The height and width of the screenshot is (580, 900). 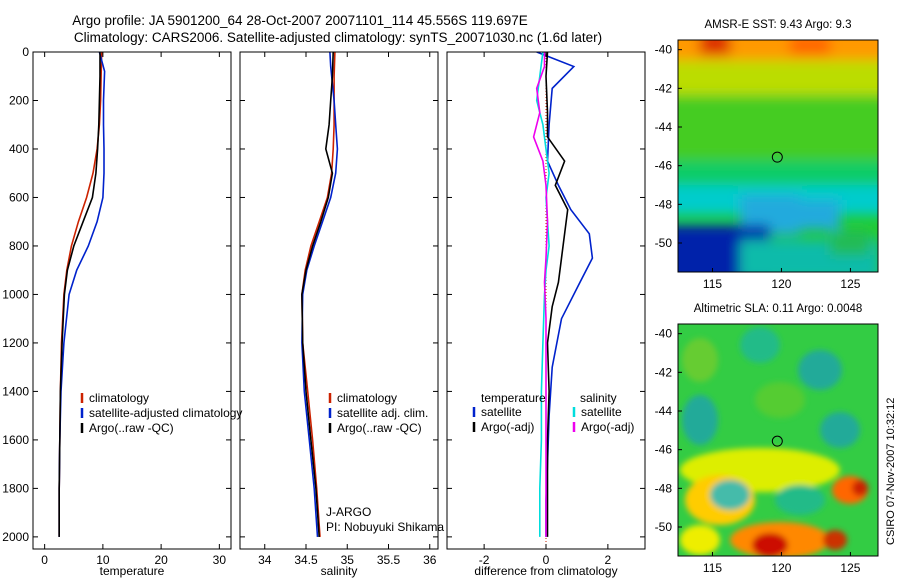 What do you see at coordinates (306, 560) in the screenshot?
I see `x-tick-label: 34.5` at bounding box center [306, 560].